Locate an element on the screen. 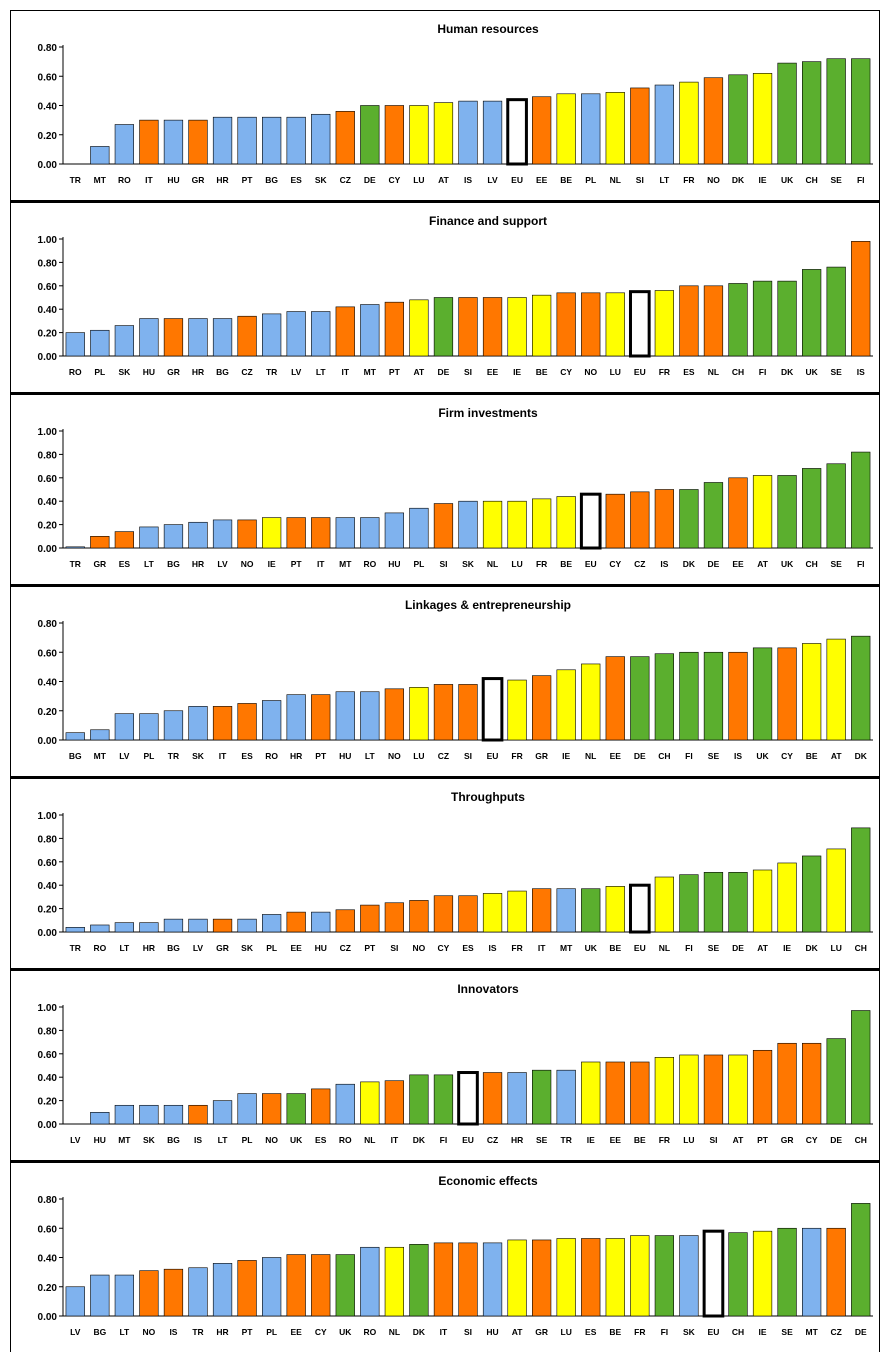 The width and height of the screenshot is (888, 1352). category-label: HU is located at coordinates (321, 948).